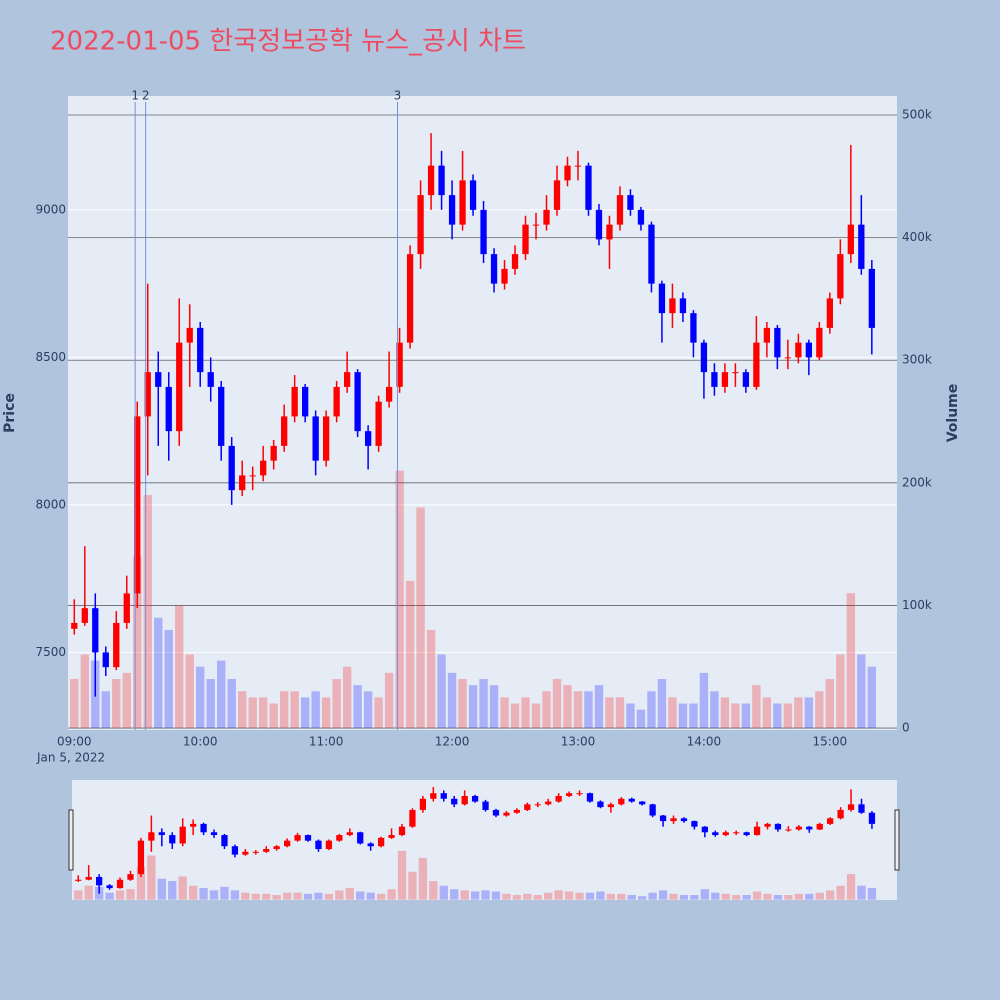  I want to click on y2-tick-label: 400k, so click(917, 237).